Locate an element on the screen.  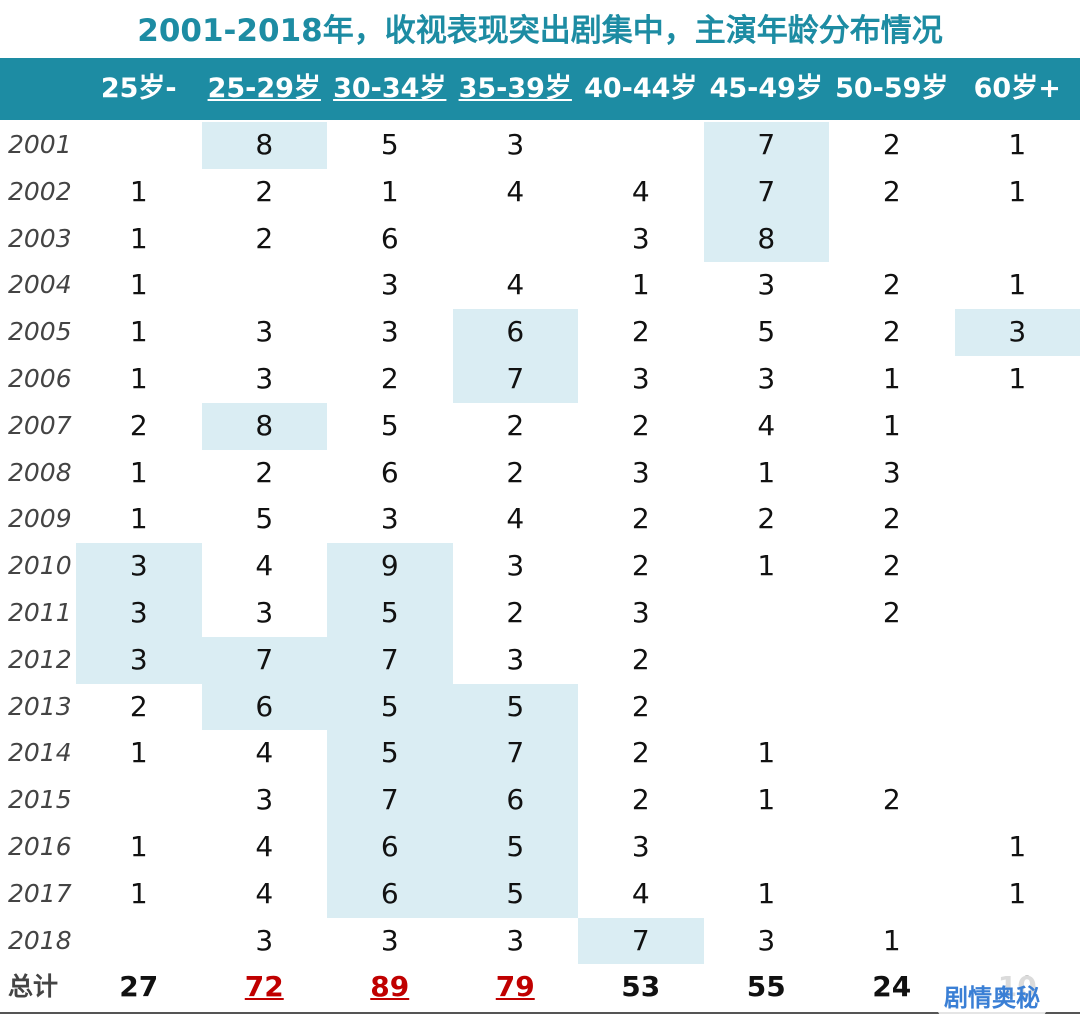
title: 2001-2018年，收视表现突出剧集中，主演年龄分布情况 is located at coordinates (540, 31).